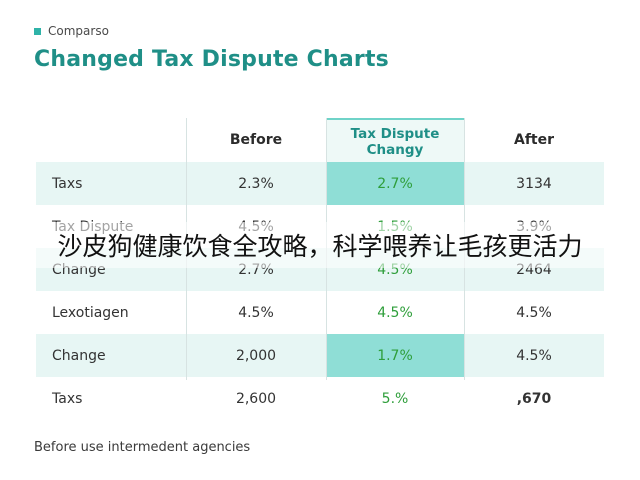 The height and width of the screenshot is (480, 640). I want to click on square-icon, so click(37, 31).